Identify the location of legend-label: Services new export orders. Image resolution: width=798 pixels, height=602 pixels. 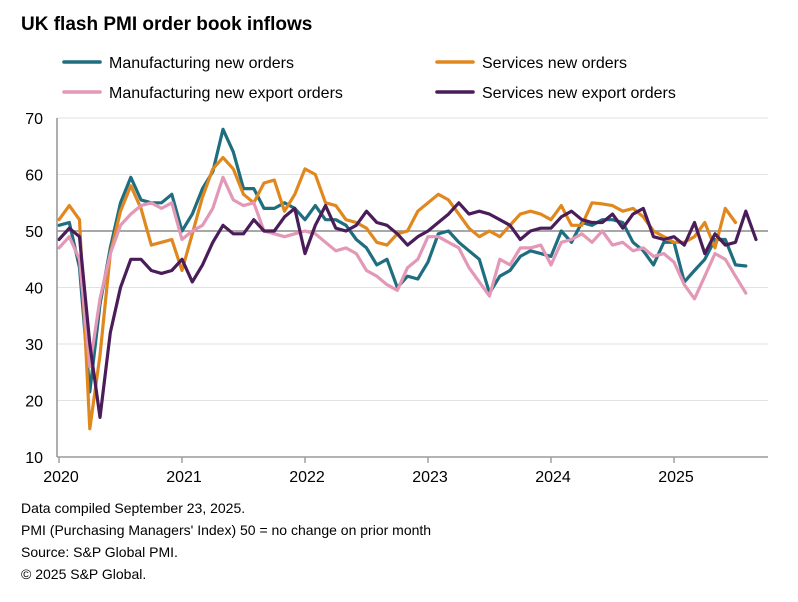
(579, 93).